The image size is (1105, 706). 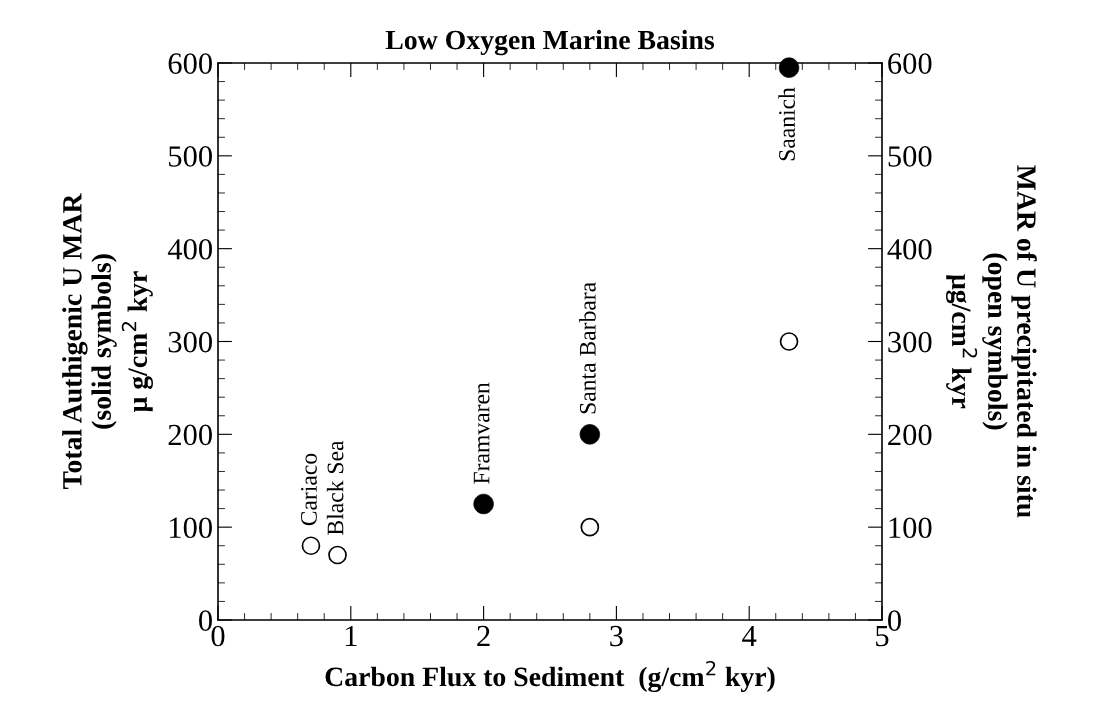 I want to click on y-tick-label: 0, so click(x=205, y=620).